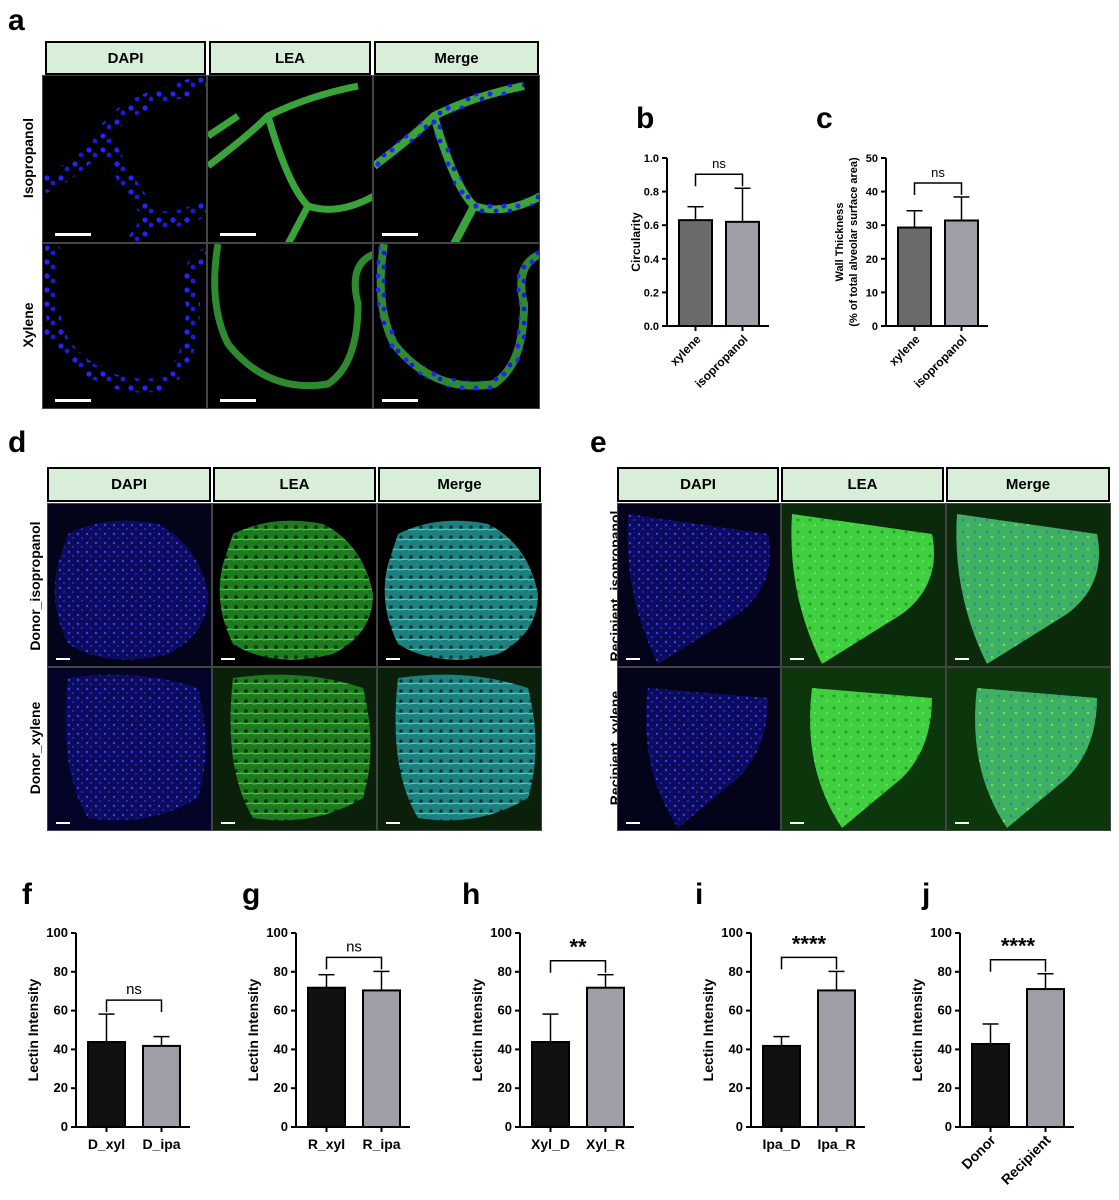 The image size is (1119, 1200). Describe the element at coordinates (456, 326) in the screenshot. I see `micrograph-a-xylene-merge` at that location.